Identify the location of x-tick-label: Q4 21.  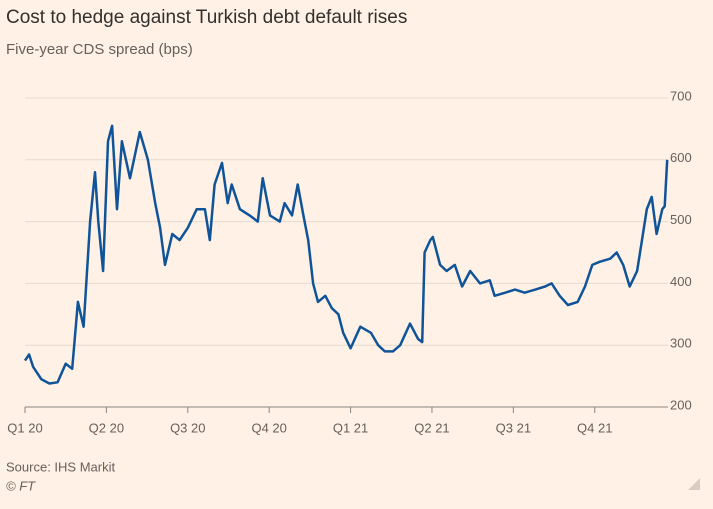
(594, 427).